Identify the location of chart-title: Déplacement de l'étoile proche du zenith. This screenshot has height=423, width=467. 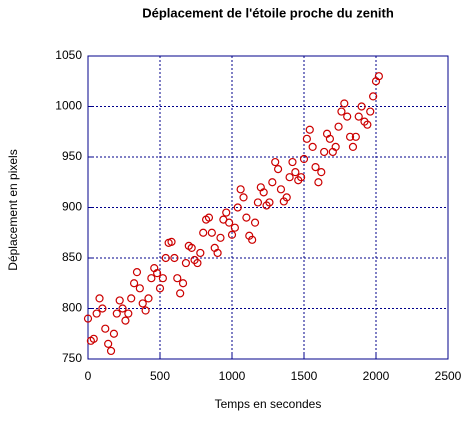
(268, 12).